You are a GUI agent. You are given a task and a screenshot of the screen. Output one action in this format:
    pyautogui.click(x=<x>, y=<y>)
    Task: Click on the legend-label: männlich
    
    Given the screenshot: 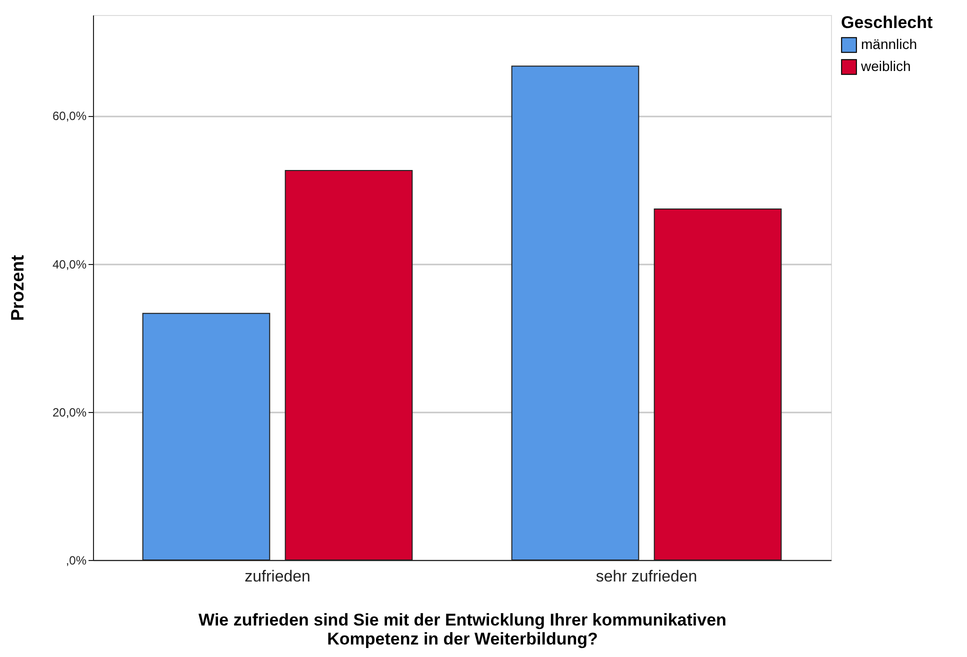 What is the action you would take?
    pyautogui.click(x=889, y=44)
    